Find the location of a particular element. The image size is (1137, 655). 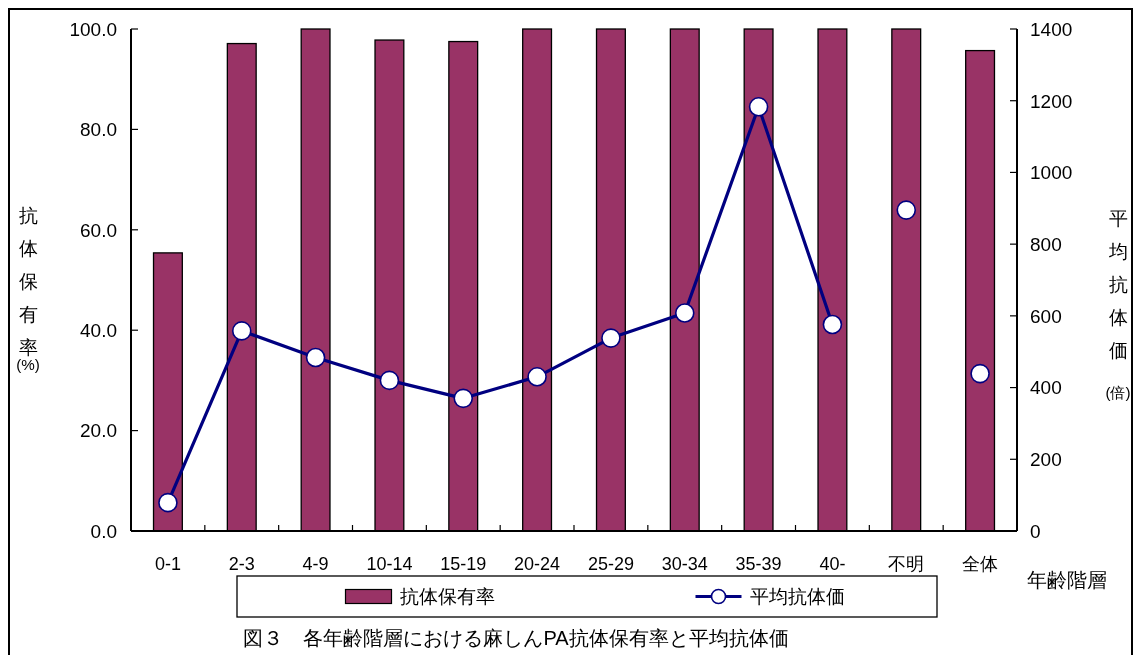

y-tick-label: 40.0 is located at coordinates (98, 331).